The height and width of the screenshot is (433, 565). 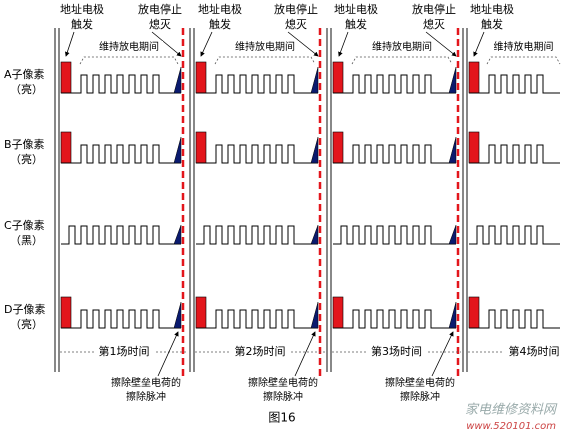 What do you see at coordinates (511, 410) in the screenshot?
I see `watermark: 家电维修资料网` at bounding box center [511, 410].